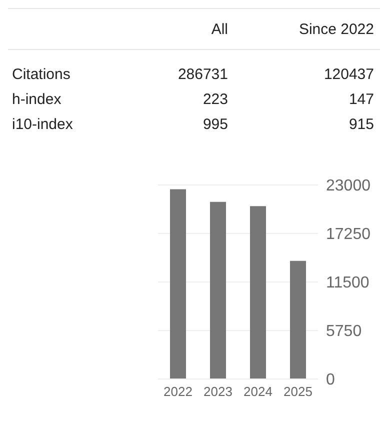  Describe the element at coordinates (348, 186) in the screenshot. I see `y-tick-label: 23000` at that location.